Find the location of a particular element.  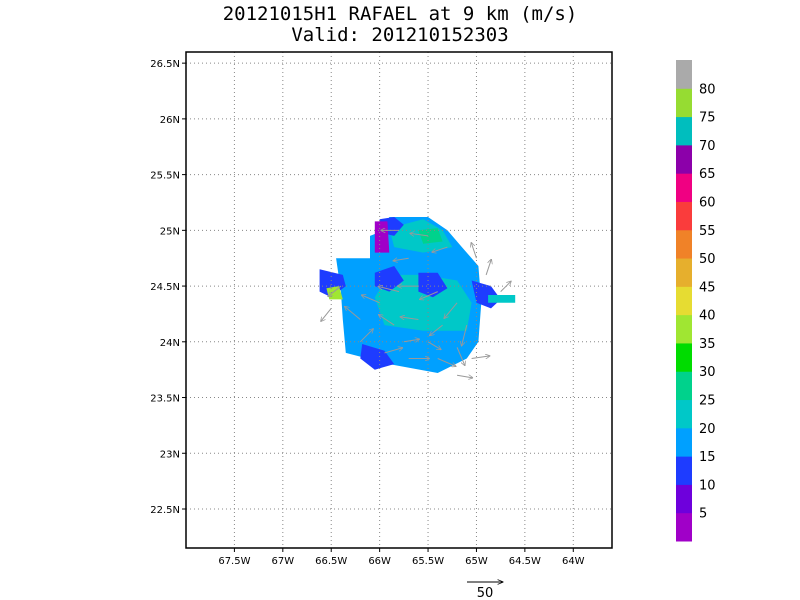

colorbar-label-12: 65 is located at coordinates (707, 174).